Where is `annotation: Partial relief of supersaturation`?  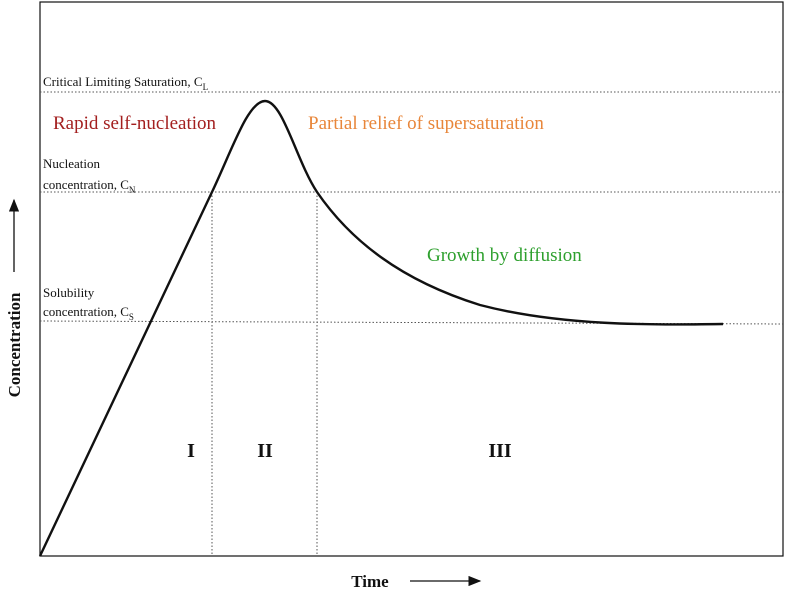 annotation: Partial relief of supersaturation is located at coordinates (426, 123).